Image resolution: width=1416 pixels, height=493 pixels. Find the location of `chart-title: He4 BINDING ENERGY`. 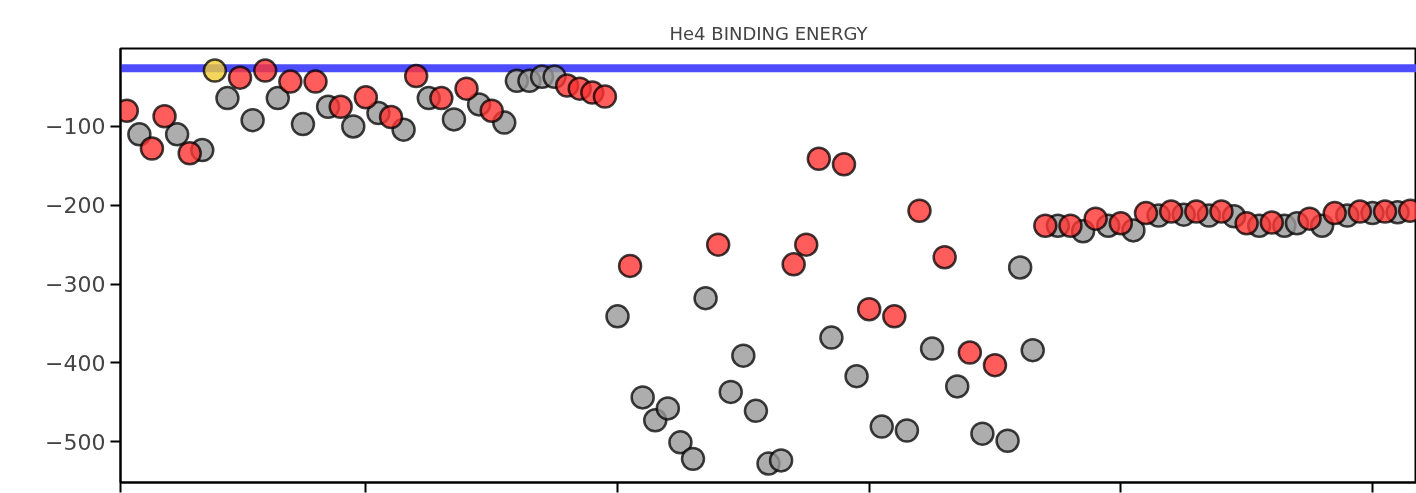

chart-title: He4 BINDING ENERGY is located at coordinates (769, 33).